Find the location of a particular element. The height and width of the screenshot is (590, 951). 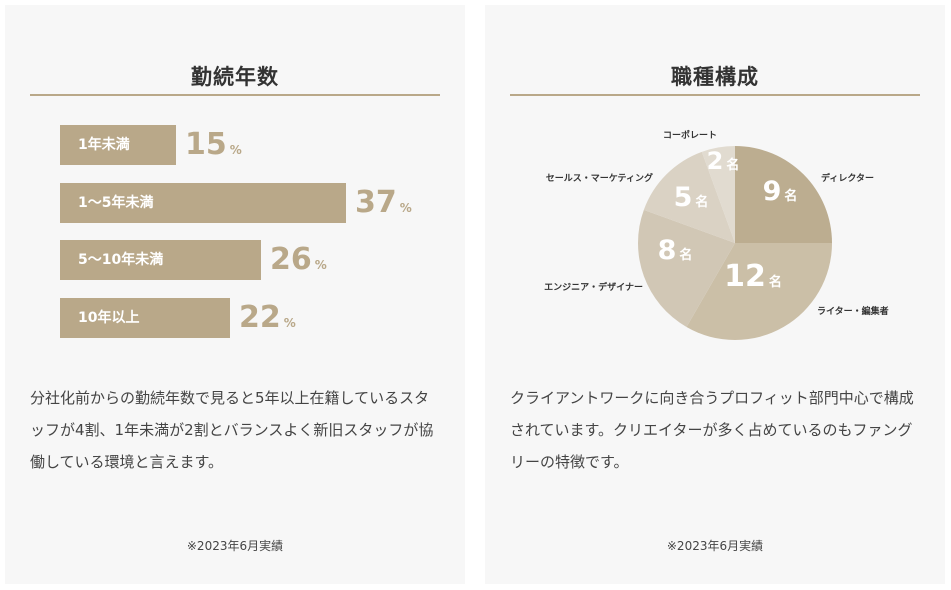

bar-value-label: 26% is located at coordinates (298, 259).